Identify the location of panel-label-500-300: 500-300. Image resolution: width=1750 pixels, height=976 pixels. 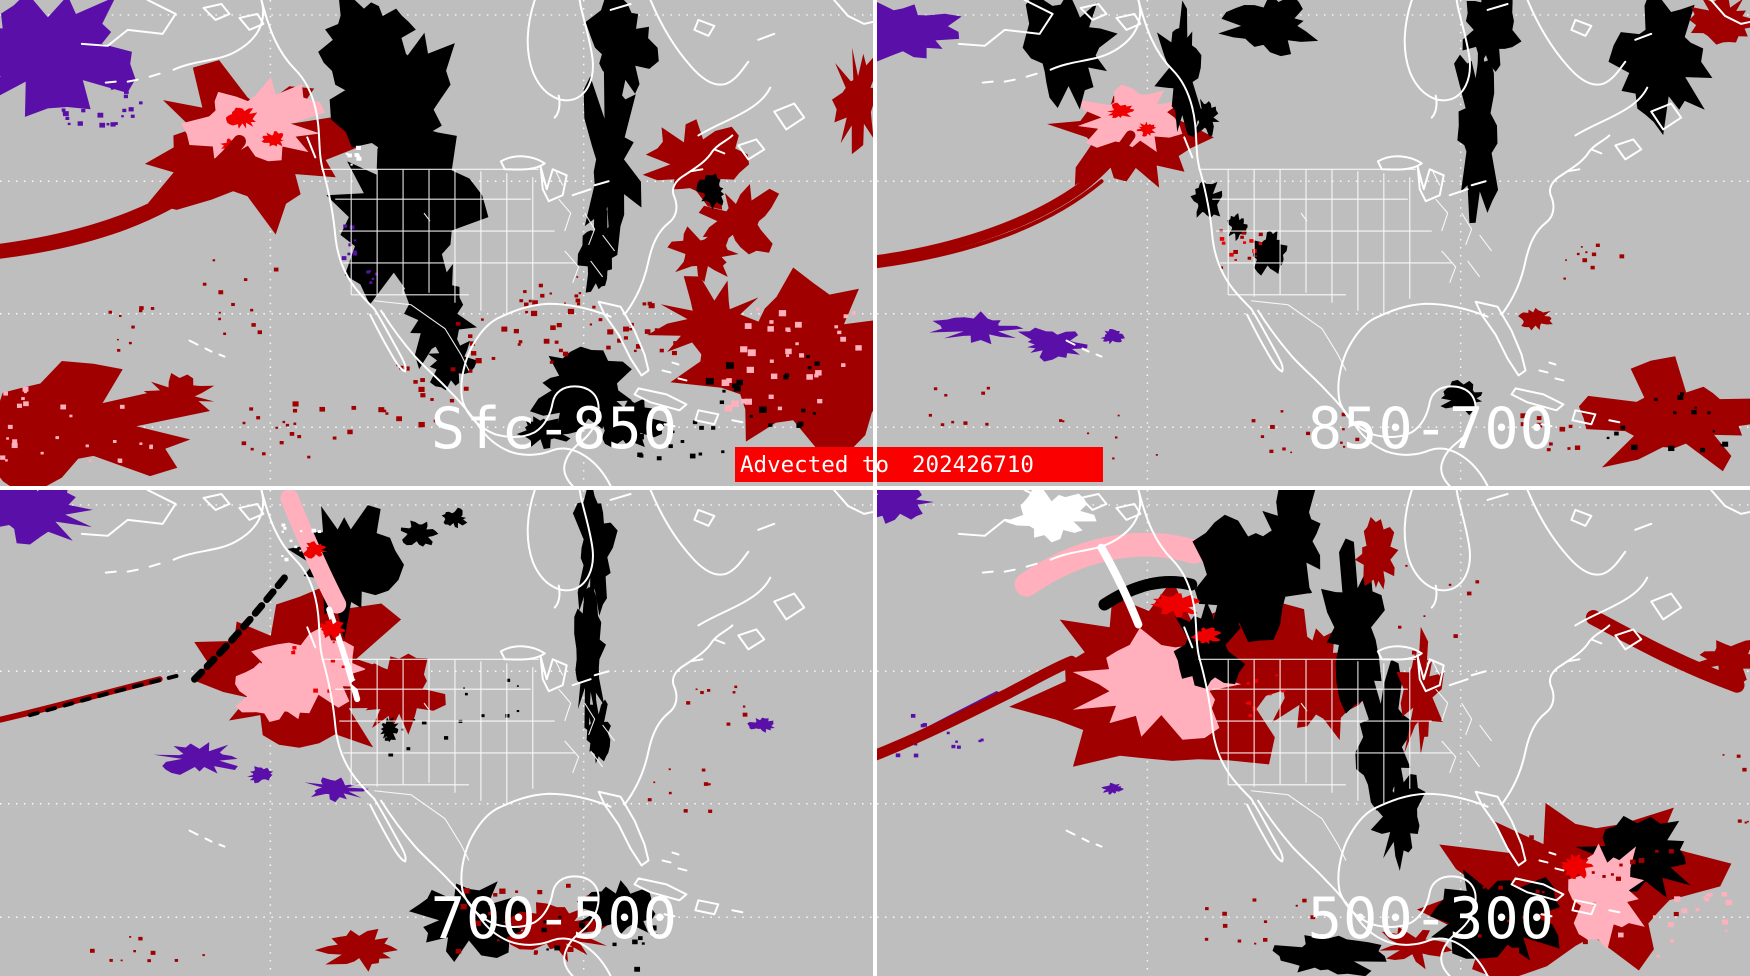
(1431, 919).